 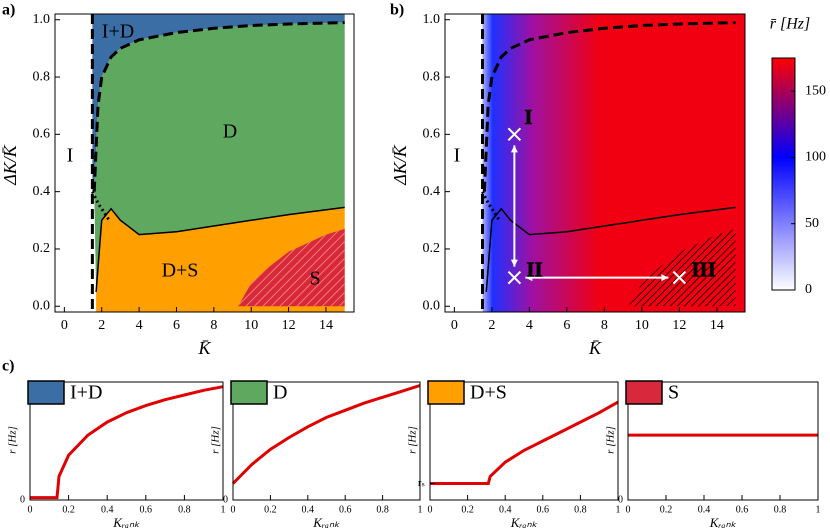 What do you see at coordinates (280, 393) in the screenshot?
I see `legend-label: D` at bounding box center [280, 393].